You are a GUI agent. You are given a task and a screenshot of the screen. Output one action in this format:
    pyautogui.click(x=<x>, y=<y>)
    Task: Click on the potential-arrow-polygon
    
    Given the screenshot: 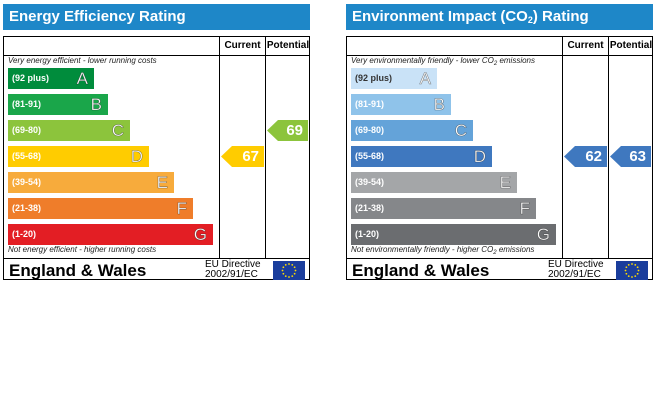 What is the action you would take?
    pyautogui.click(x=287, y=130)
    